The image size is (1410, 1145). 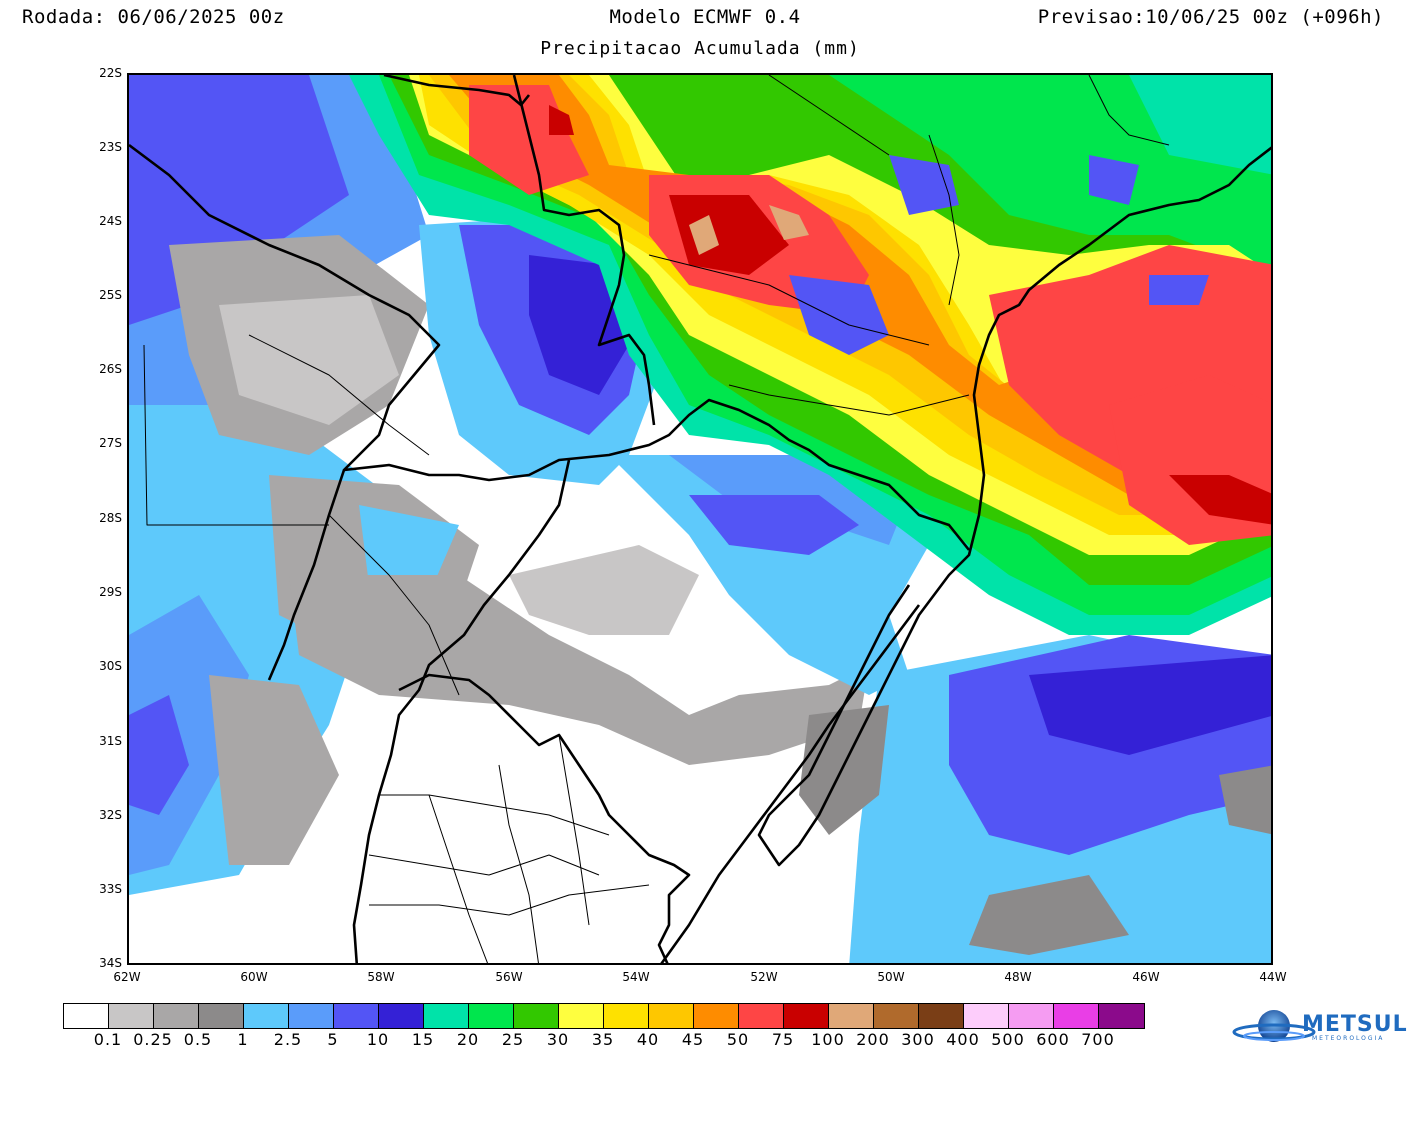 I want to click on lat-tick-28s: 28S, so click(x=110, y=518).